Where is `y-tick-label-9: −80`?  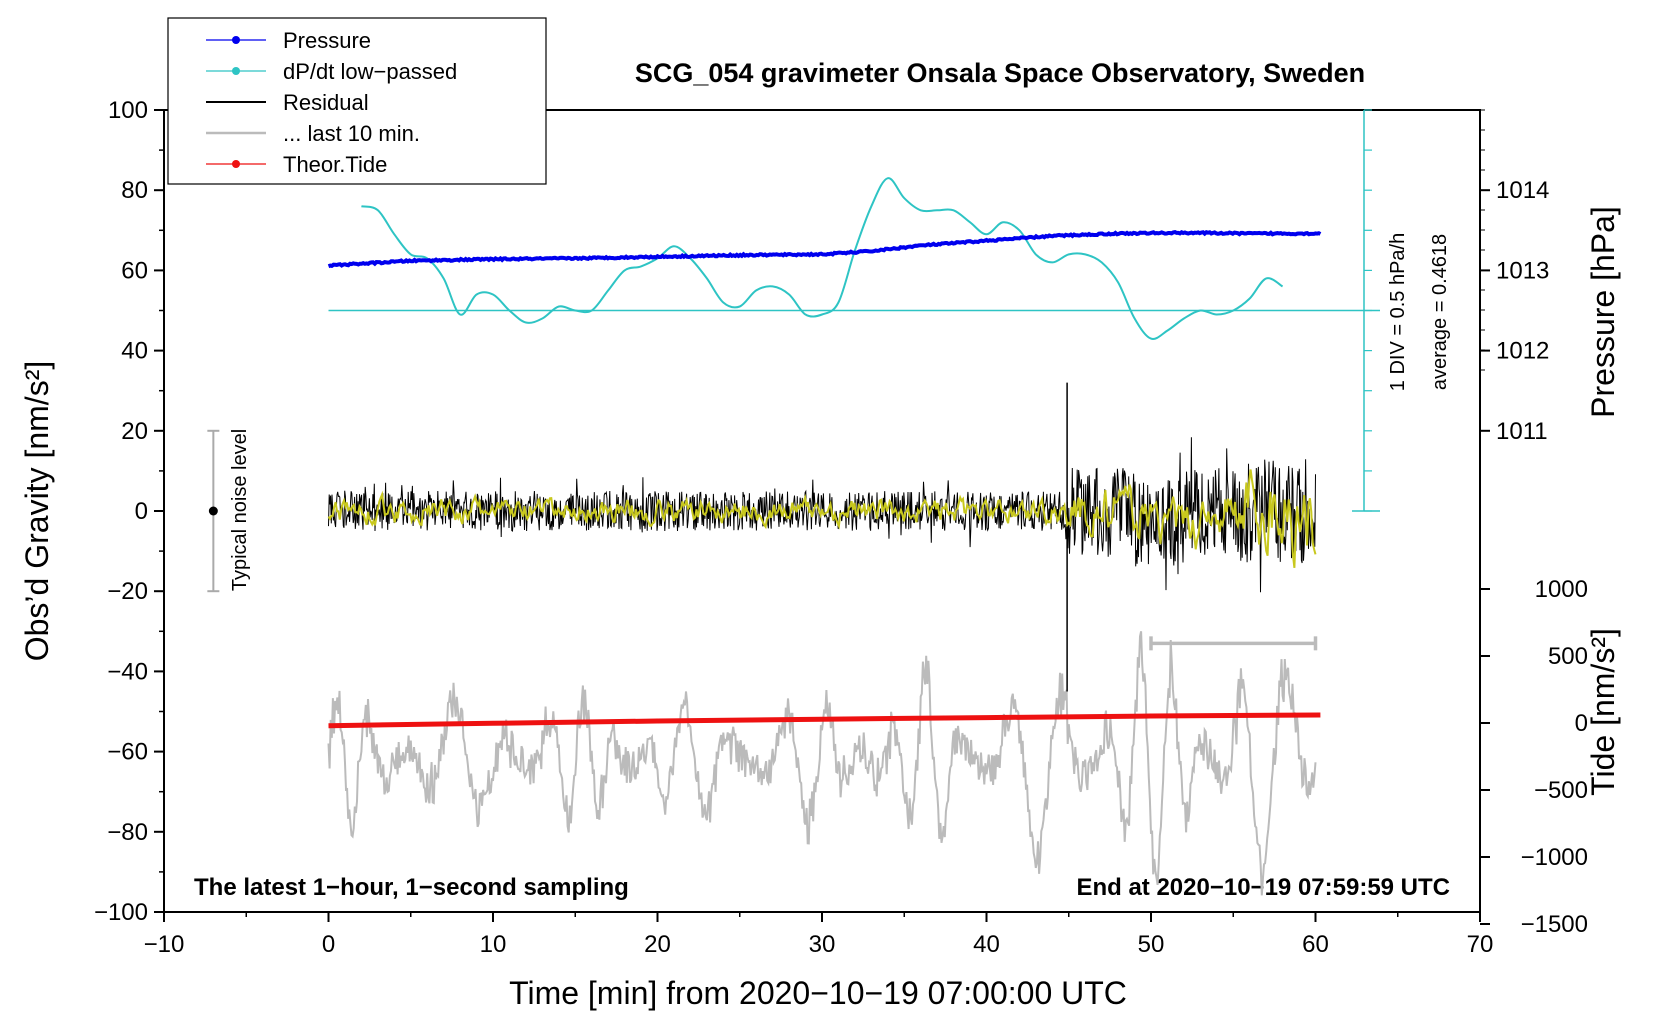 y-tick-label-9: −80 is located at coordinates (127, 832).